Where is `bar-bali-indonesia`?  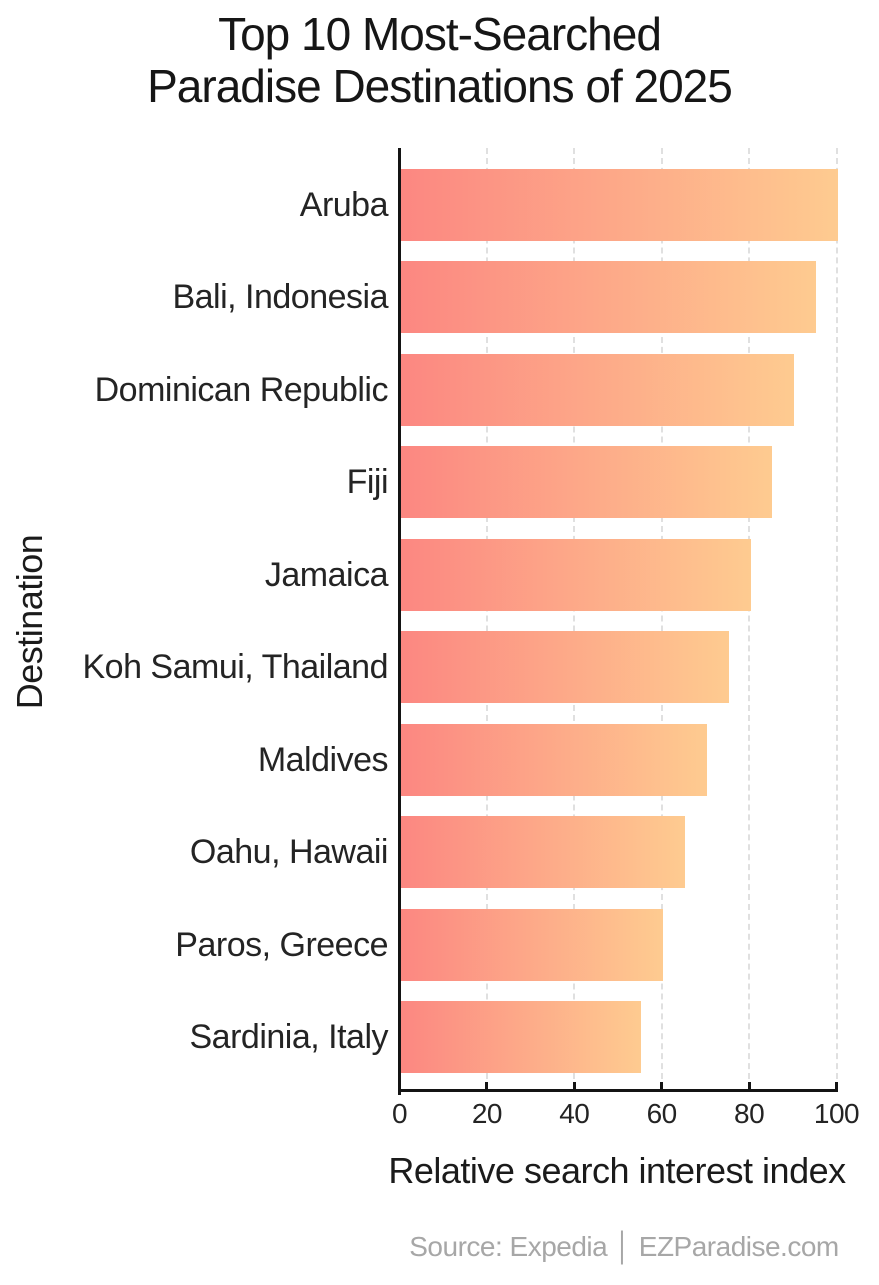 bar-bali-indonesia is located at coordinates (609, 297).